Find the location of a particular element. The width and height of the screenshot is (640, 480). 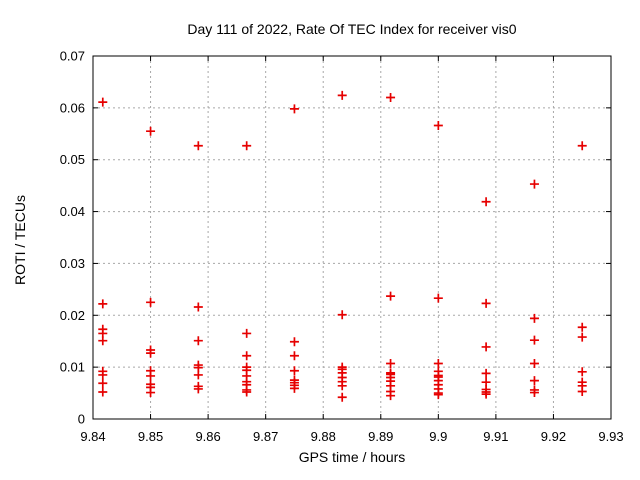

x-tick-label: 9.85 is located at coordinates (150, 436).